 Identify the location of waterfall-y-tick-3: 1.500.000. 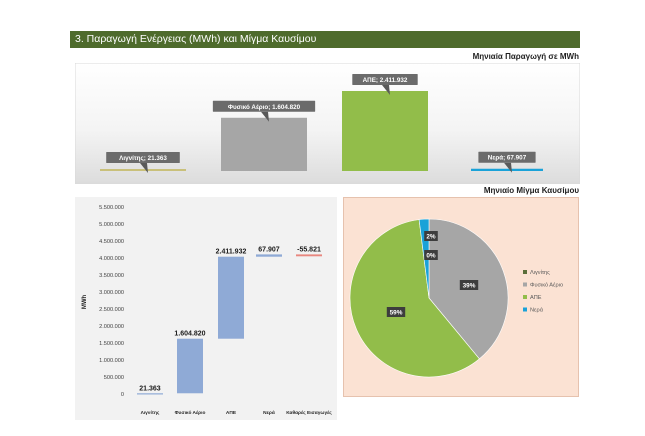
(111, 344).